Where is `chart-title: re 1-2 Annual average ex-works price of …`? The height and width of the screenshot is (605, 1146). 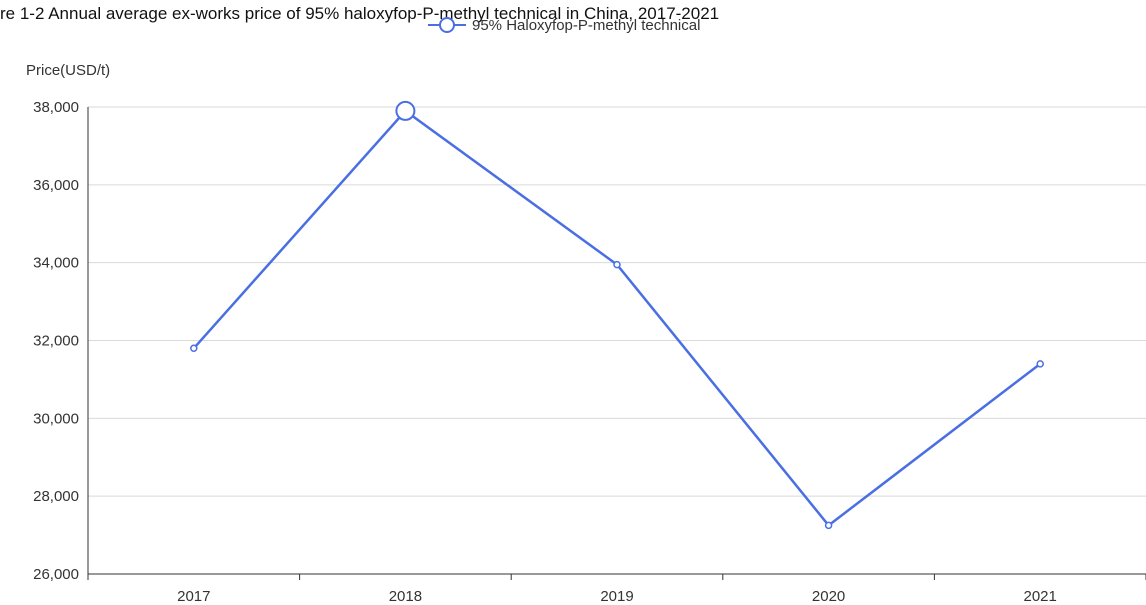 chart-title: re 1-2 Annual average ex-works price of … is located at coordinates (359, 13).